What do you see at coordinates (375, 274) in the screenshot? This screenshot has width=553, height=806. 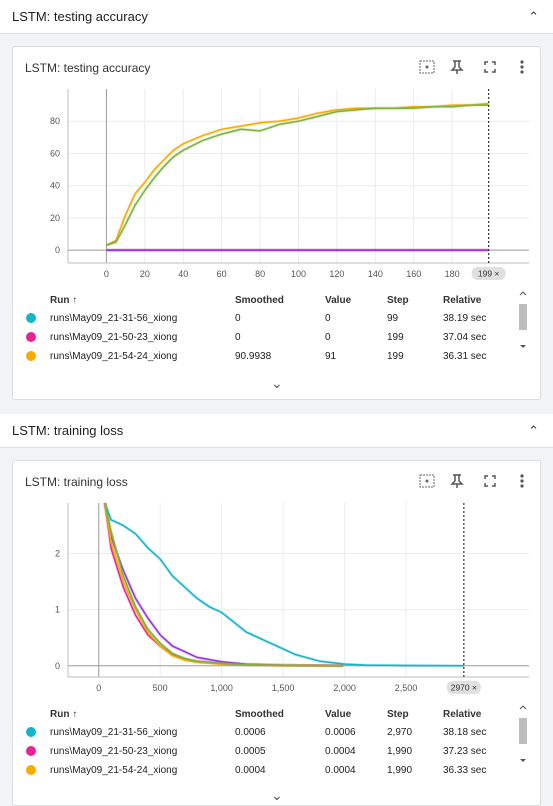 I see `x-tick-label: 140` at bounding box center [375, 274].